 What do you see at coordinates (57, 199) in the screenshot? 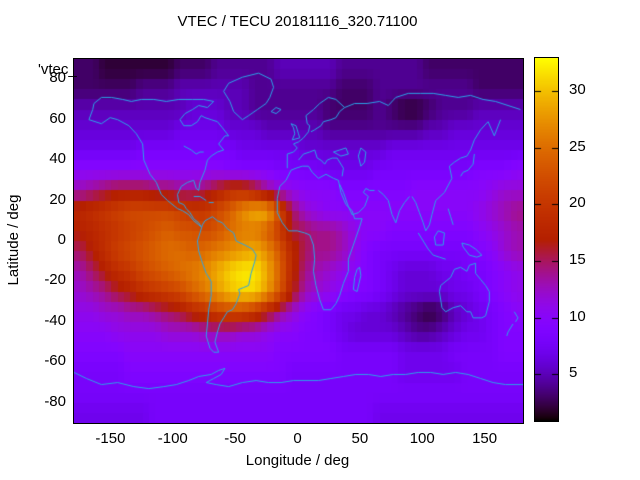
I see `y-tick-label: 20` at bounding box center [57, 199].